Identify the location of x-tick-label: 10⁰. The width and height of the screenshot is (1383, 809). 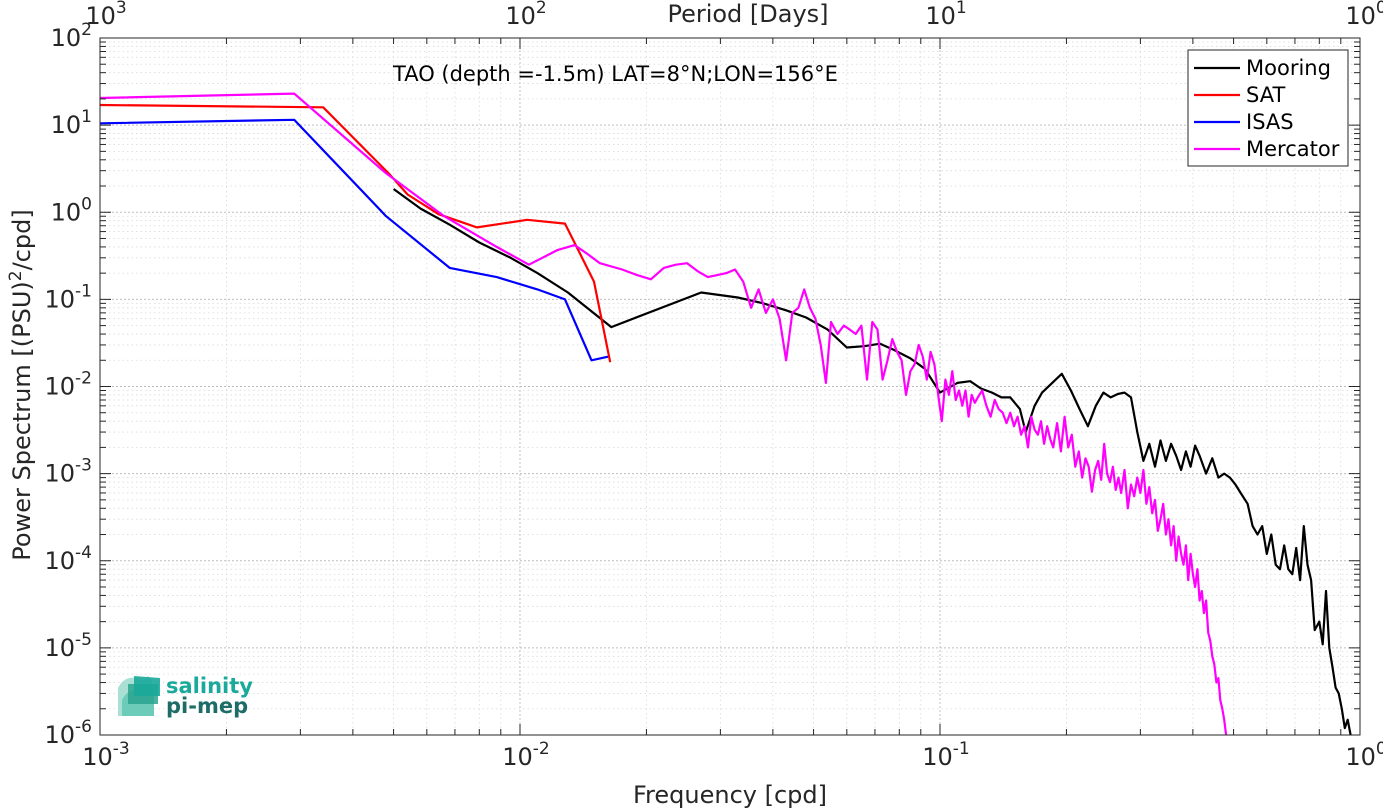
(1364, 755).